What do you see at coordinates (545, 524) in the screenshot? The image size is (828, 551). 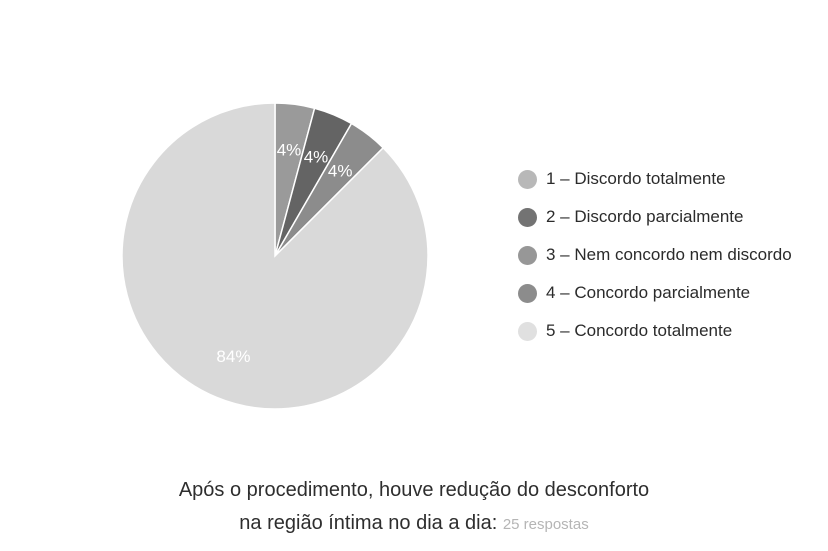 I see `response-count: 25 respostas` at bounding box center [545, 524].